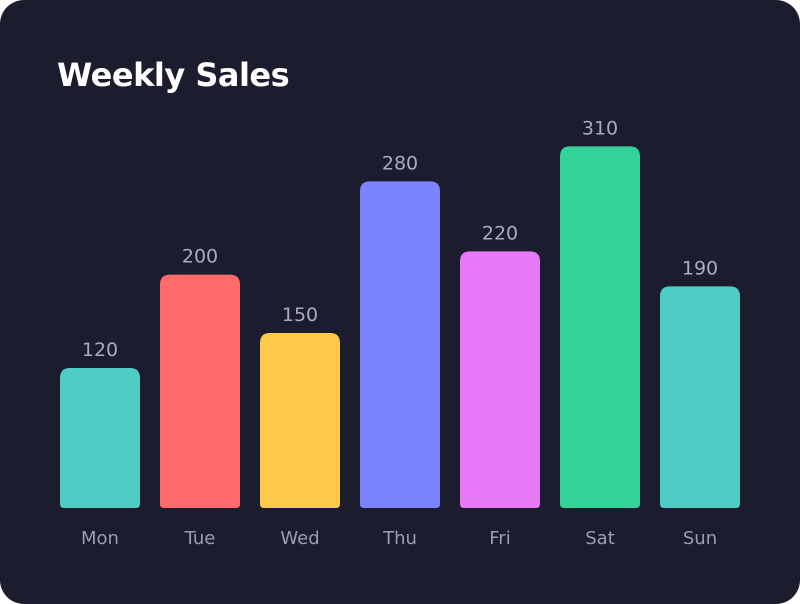 This screenshot has height=604, width=800. I want to click on data-label: 190, so click(700, 268).